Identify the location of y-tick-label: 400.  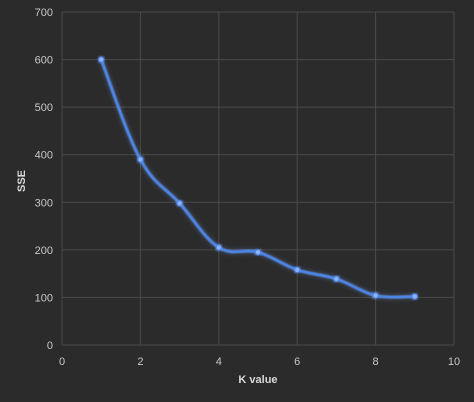
(44, 156).